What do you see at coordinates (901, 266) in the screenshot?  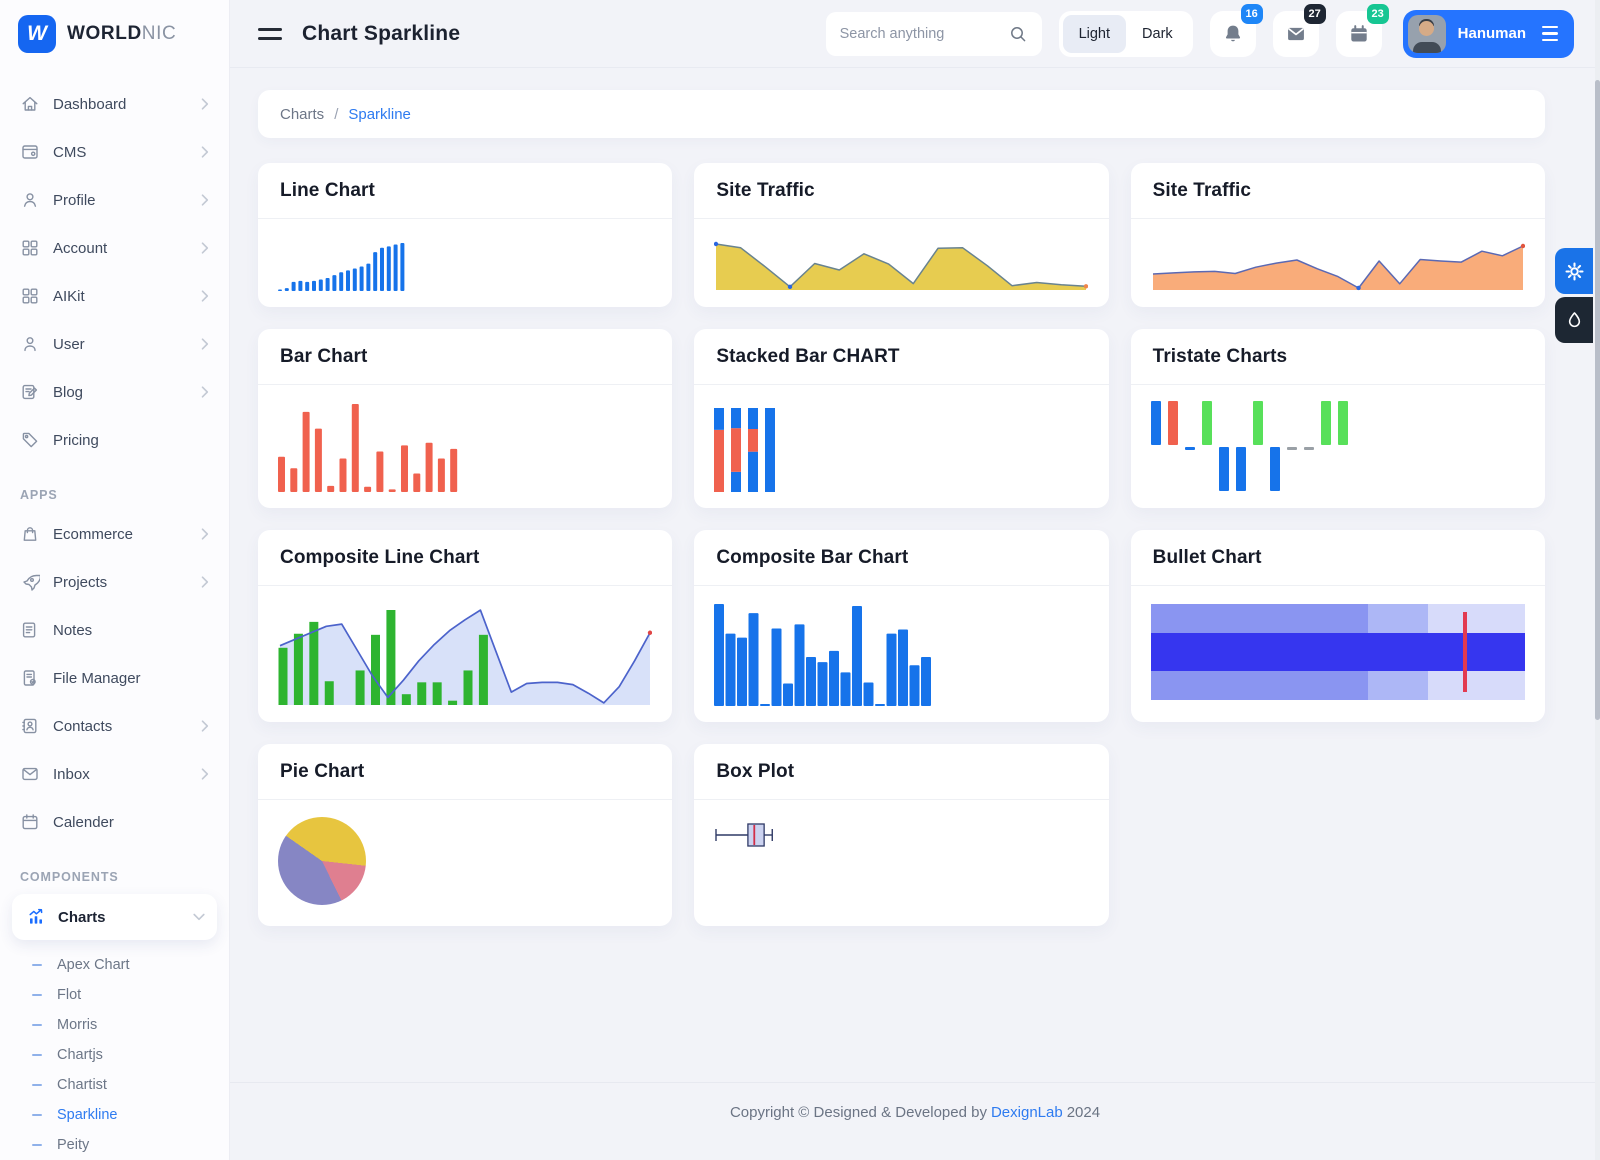 I see `site-traffic-yellow-sparkline` at bounding box center [901, 266].